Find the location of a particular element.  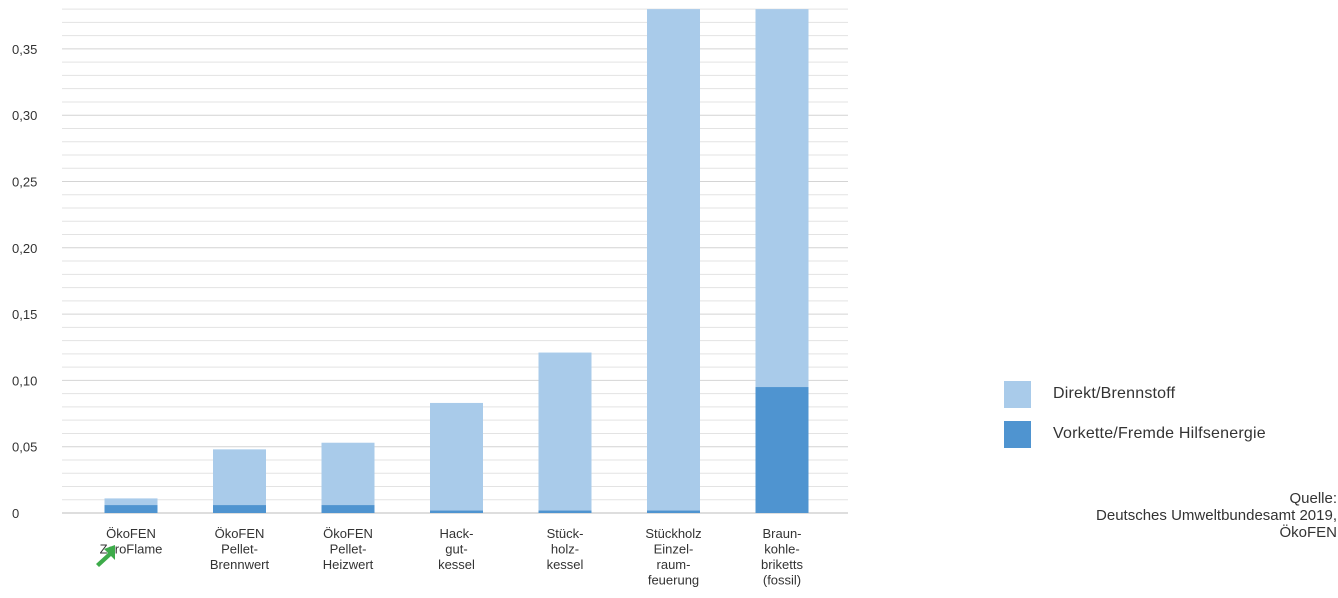

x-category-label: Hack-gut-kessel is located at coordinates (456, 549).